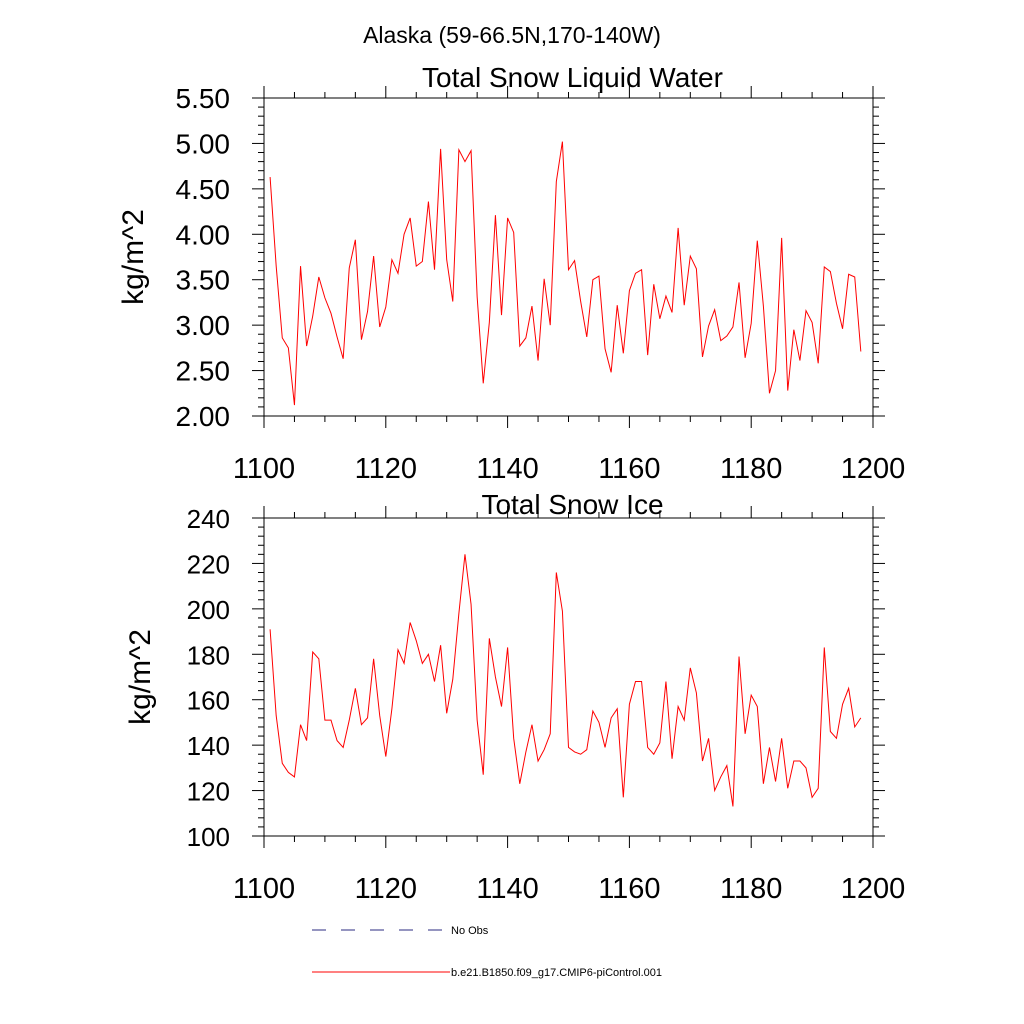 The height and width of the screenshot is (1024, 1024). Describe the element at coordinates (203, 143) in the screenshot. I see `y-tick-label: 5.00` at that location.